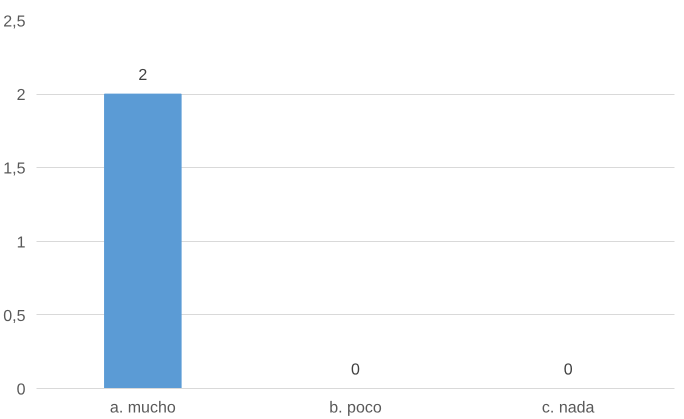 This screenshot has width=684, height=419. What do you see at coordinates (568, 408) in the screenshot?
I see `x-tick-label: c. nada` at bounding box center [568, 408].